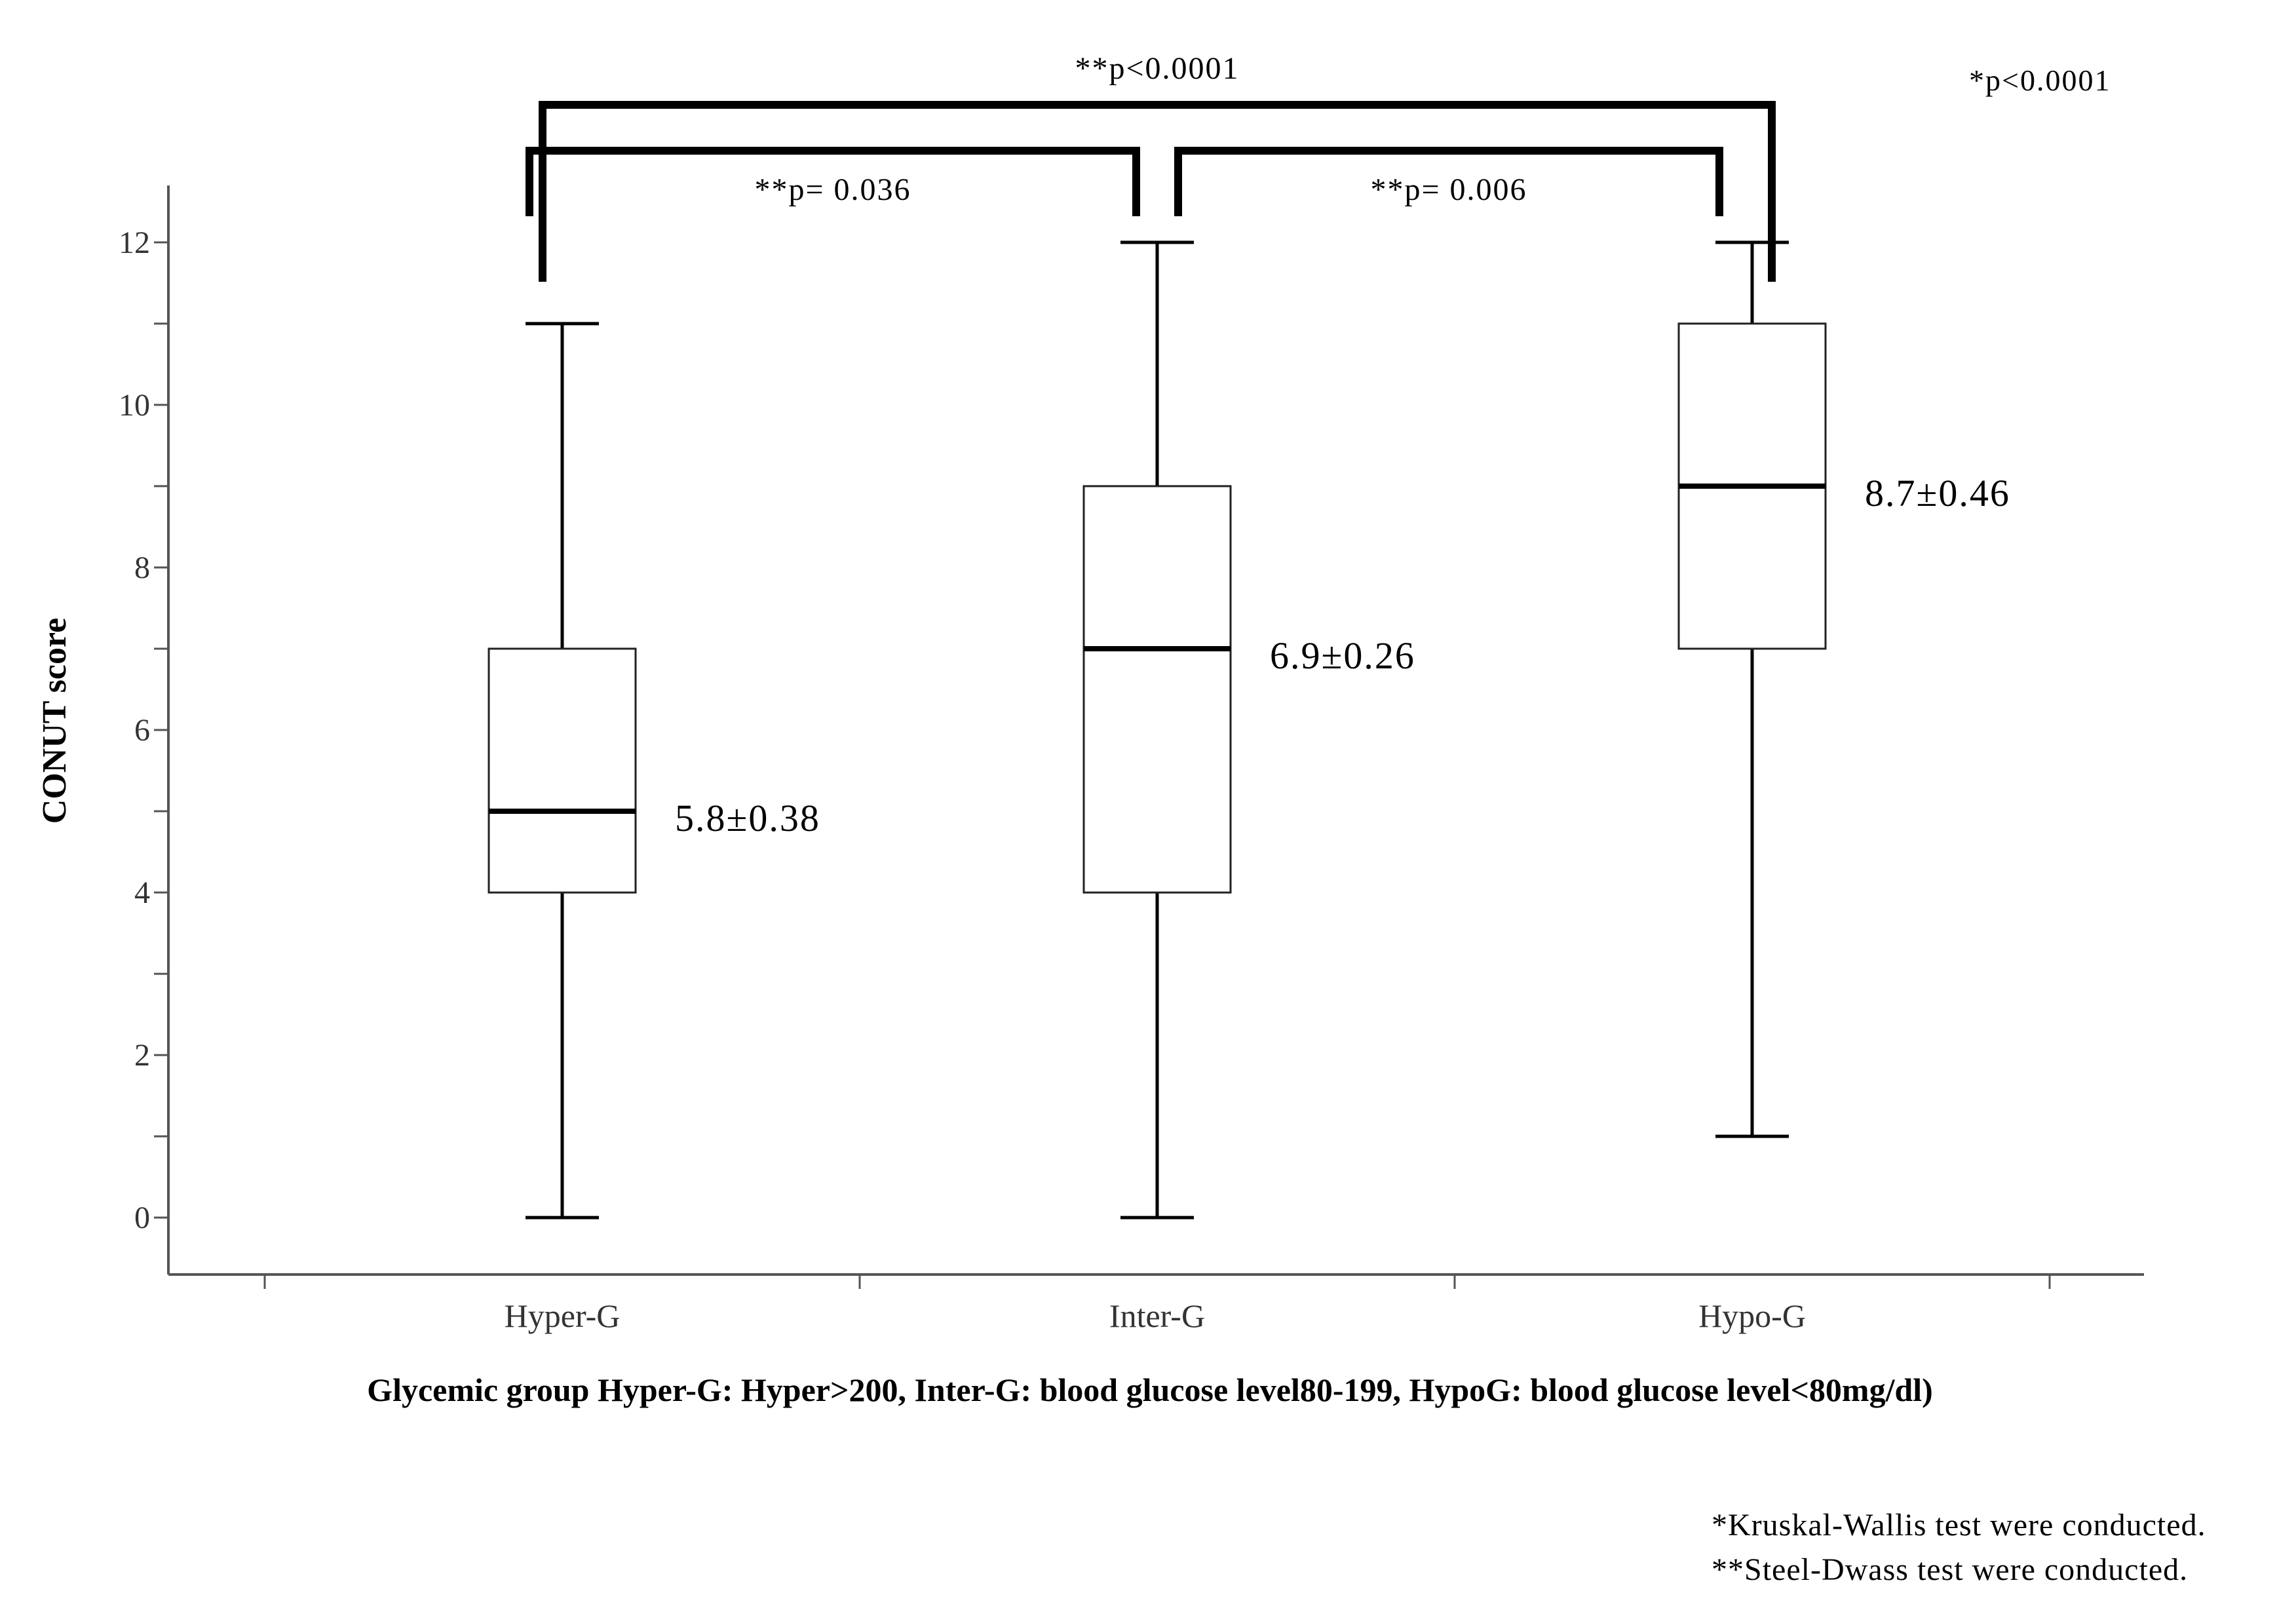  I want to click on y-axis-title: CONUT score, so click(54, 721).